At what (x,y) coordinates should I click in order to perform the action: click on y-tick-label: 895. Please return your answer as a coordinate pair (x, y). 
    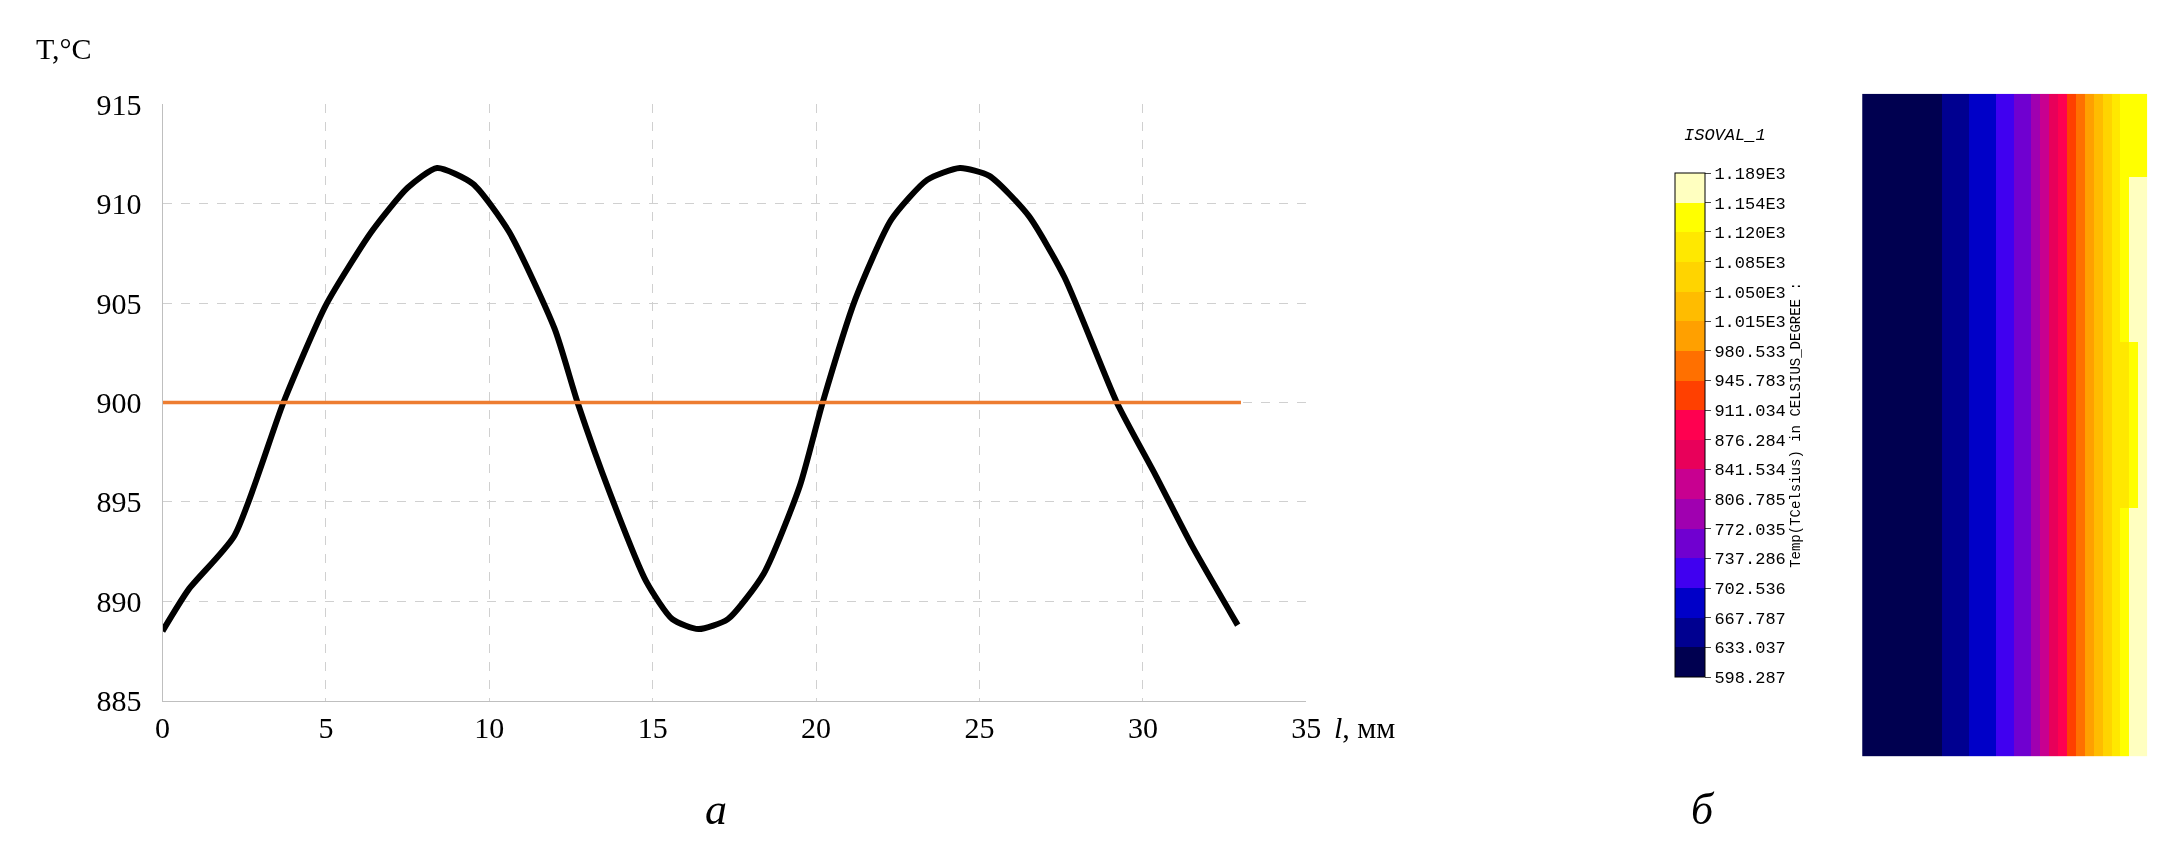
    Looking at the image, I should click on (119, 502).